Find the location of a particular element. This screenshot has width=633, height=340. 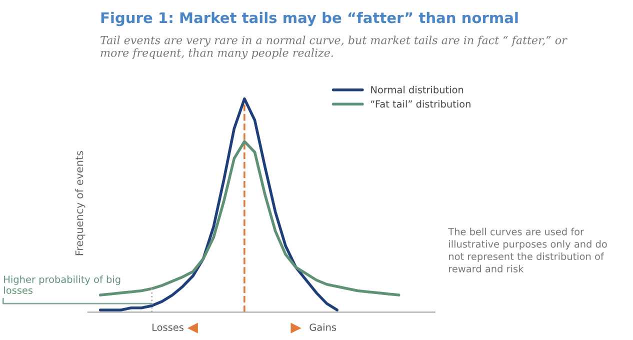

legend-label: “Fat tail” distribution is located at coordinates (420, 104).